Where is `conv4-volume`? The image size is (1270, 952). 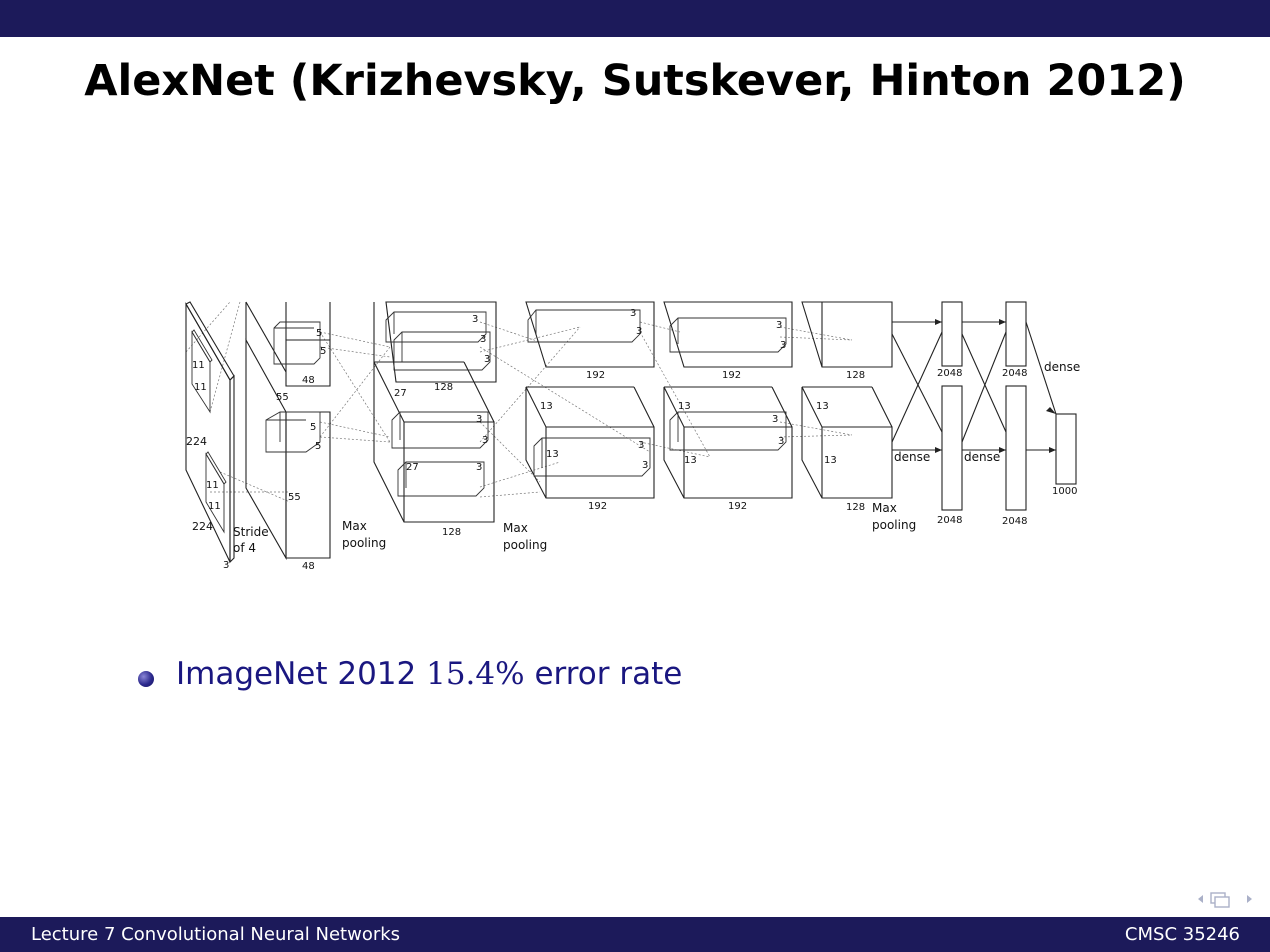 conv4-volume is located at coordinates (728, 400).